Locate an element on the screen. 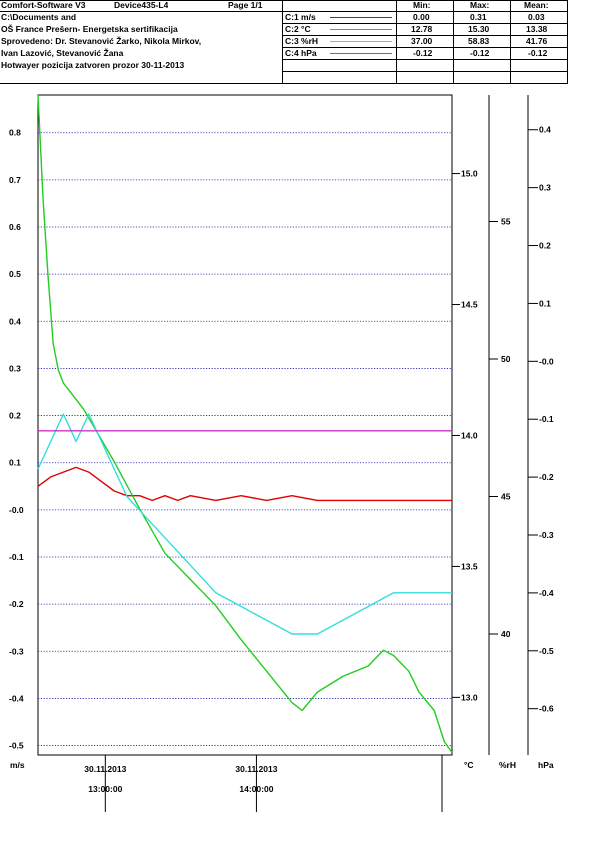 The height and width of the screenshot is (841, 595). hpa-tick-label: -0.3 is located at coordinates (546, 535).